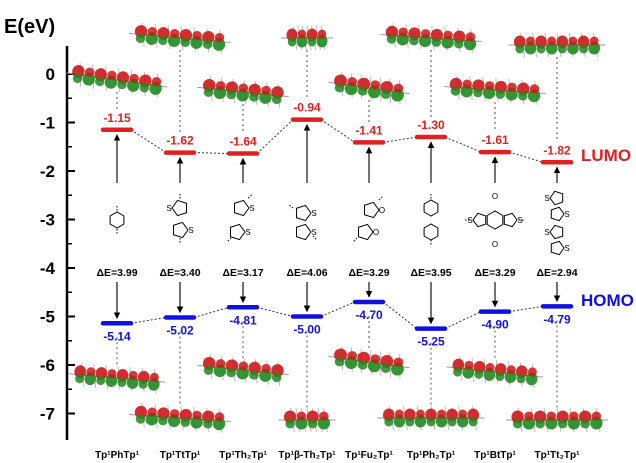  Describe the element at coordinates (368, 273) in the screenshot. I see `gap-label: ΔE=3.29` at that location.